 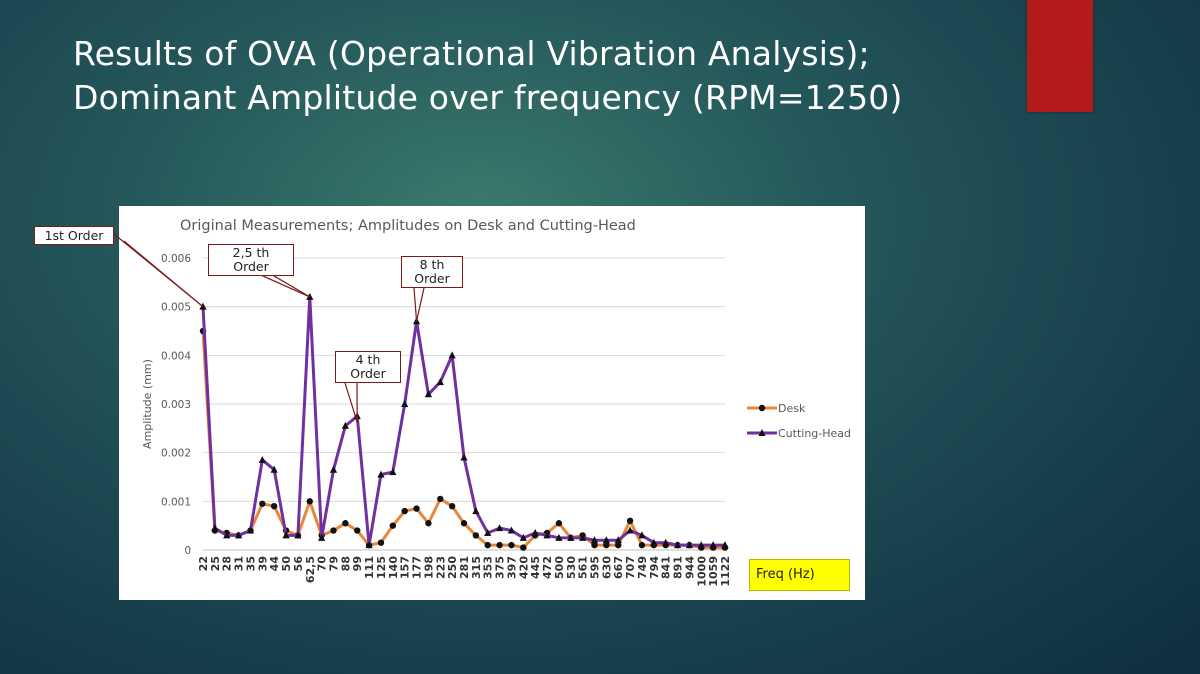 What do you see at coordinates (583, 567) in the screenshot?
I see `x-tick-label: 561` at bounding box center [583, 567].